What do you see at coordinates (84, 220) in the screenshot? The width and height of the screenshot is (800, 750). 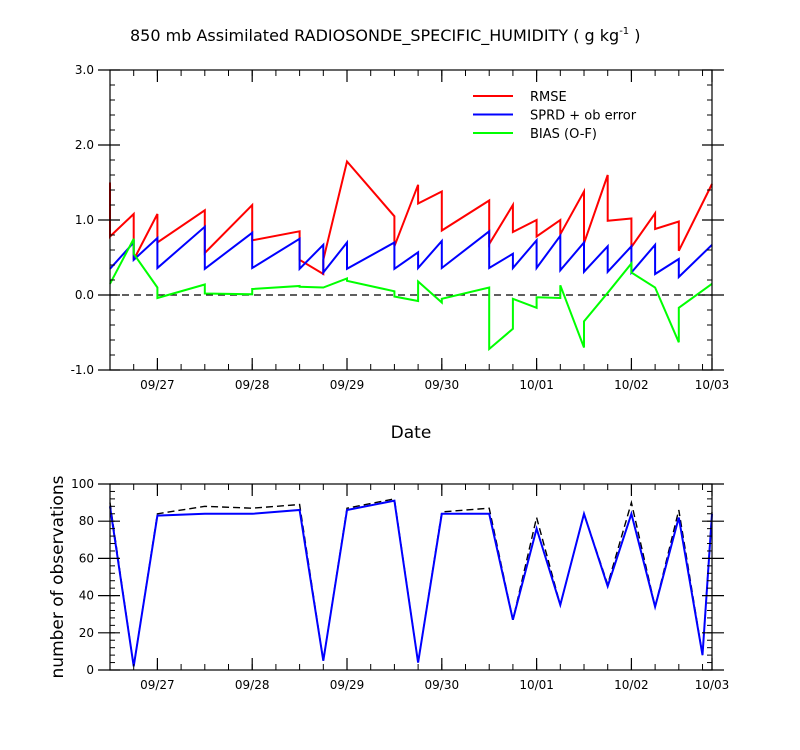 I see `top-chart-y-tick-label: 1.0` at bounding box center [84, 220].